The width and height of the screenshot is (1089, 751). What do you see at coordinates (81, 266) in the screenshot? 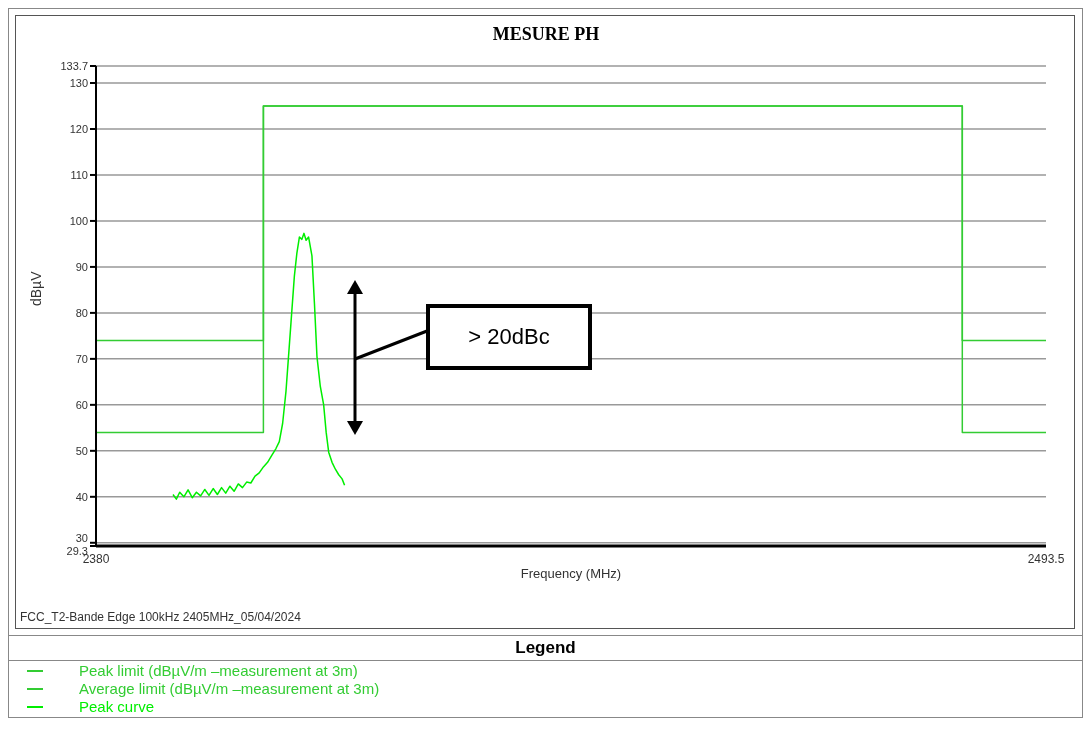
I see `y-tick-label: 90` at bounding box center [81, 266].